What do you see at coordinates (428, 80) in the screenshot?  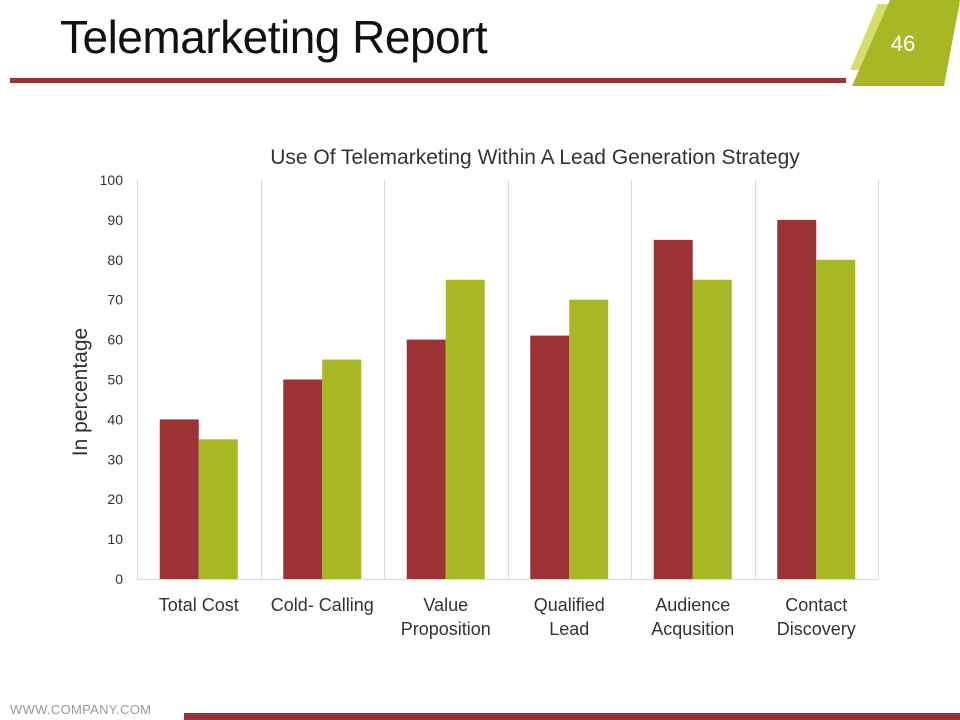 I see `title-rule` at bounding box center [428, 80].